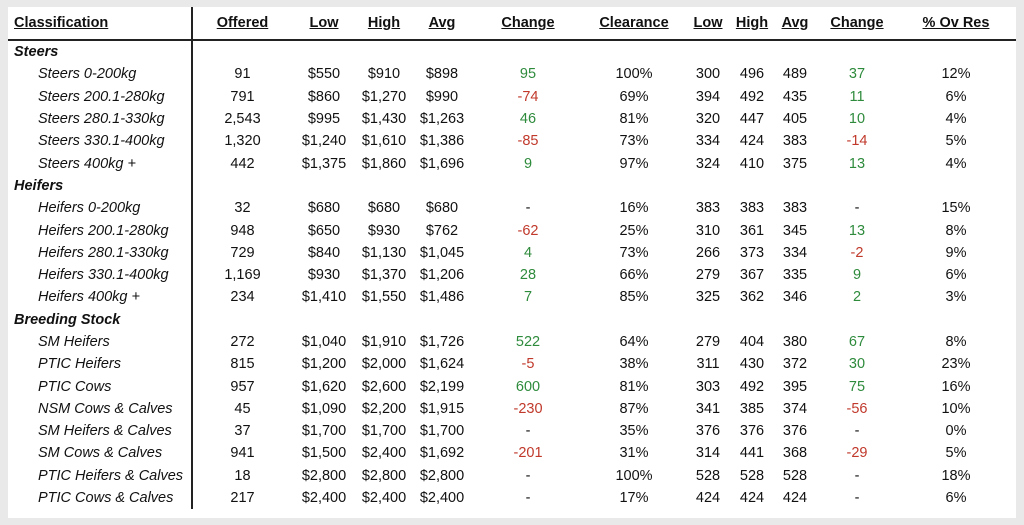  What do you see at coordinates (100, 252) in the screenshot?
I see `classification-cell: Heifers 280.1-330kg` at bounding box center [100, 252].